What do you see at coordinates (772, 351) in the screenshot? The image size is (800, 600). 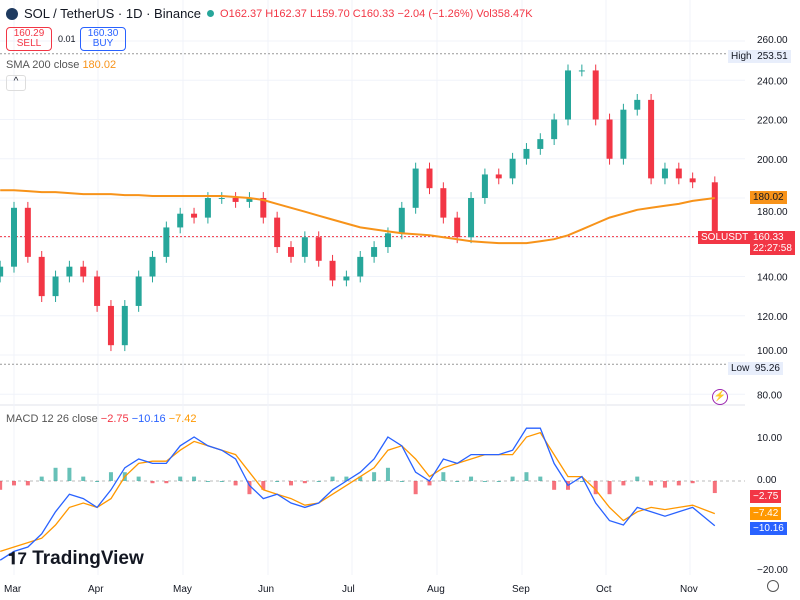 I see `price-tick-label: 100.00` at bounding box center [772, 351].